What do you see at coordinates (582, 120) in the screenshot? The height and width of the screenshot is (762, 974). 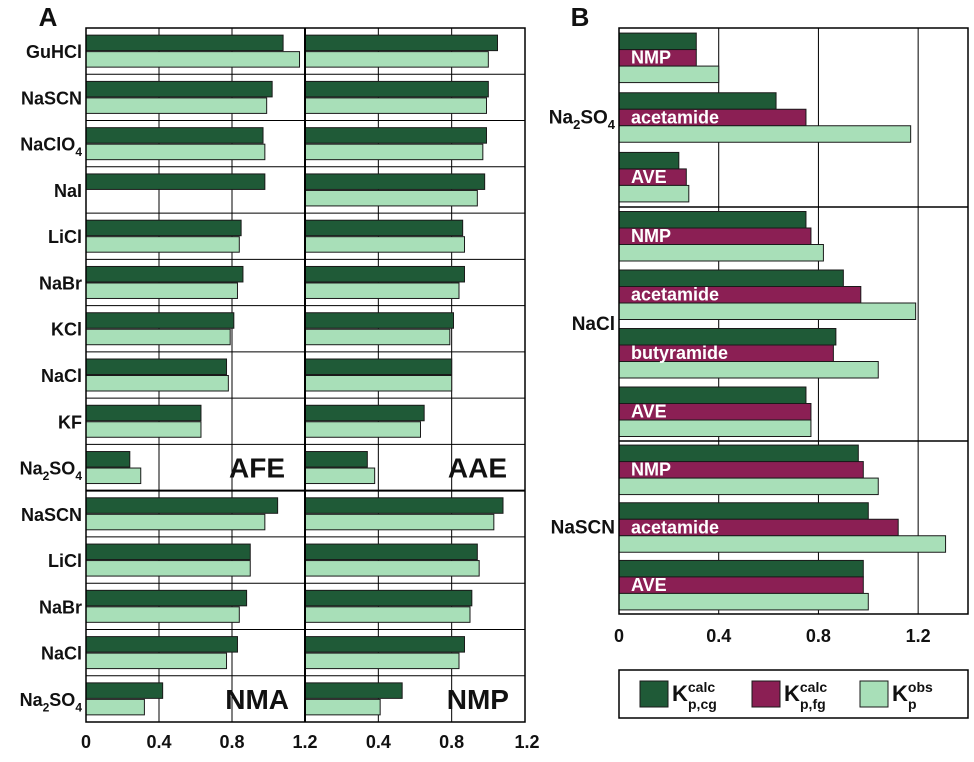 I see `tick-label-salt-b: Na2SO4` at bounding box center [582, 120].